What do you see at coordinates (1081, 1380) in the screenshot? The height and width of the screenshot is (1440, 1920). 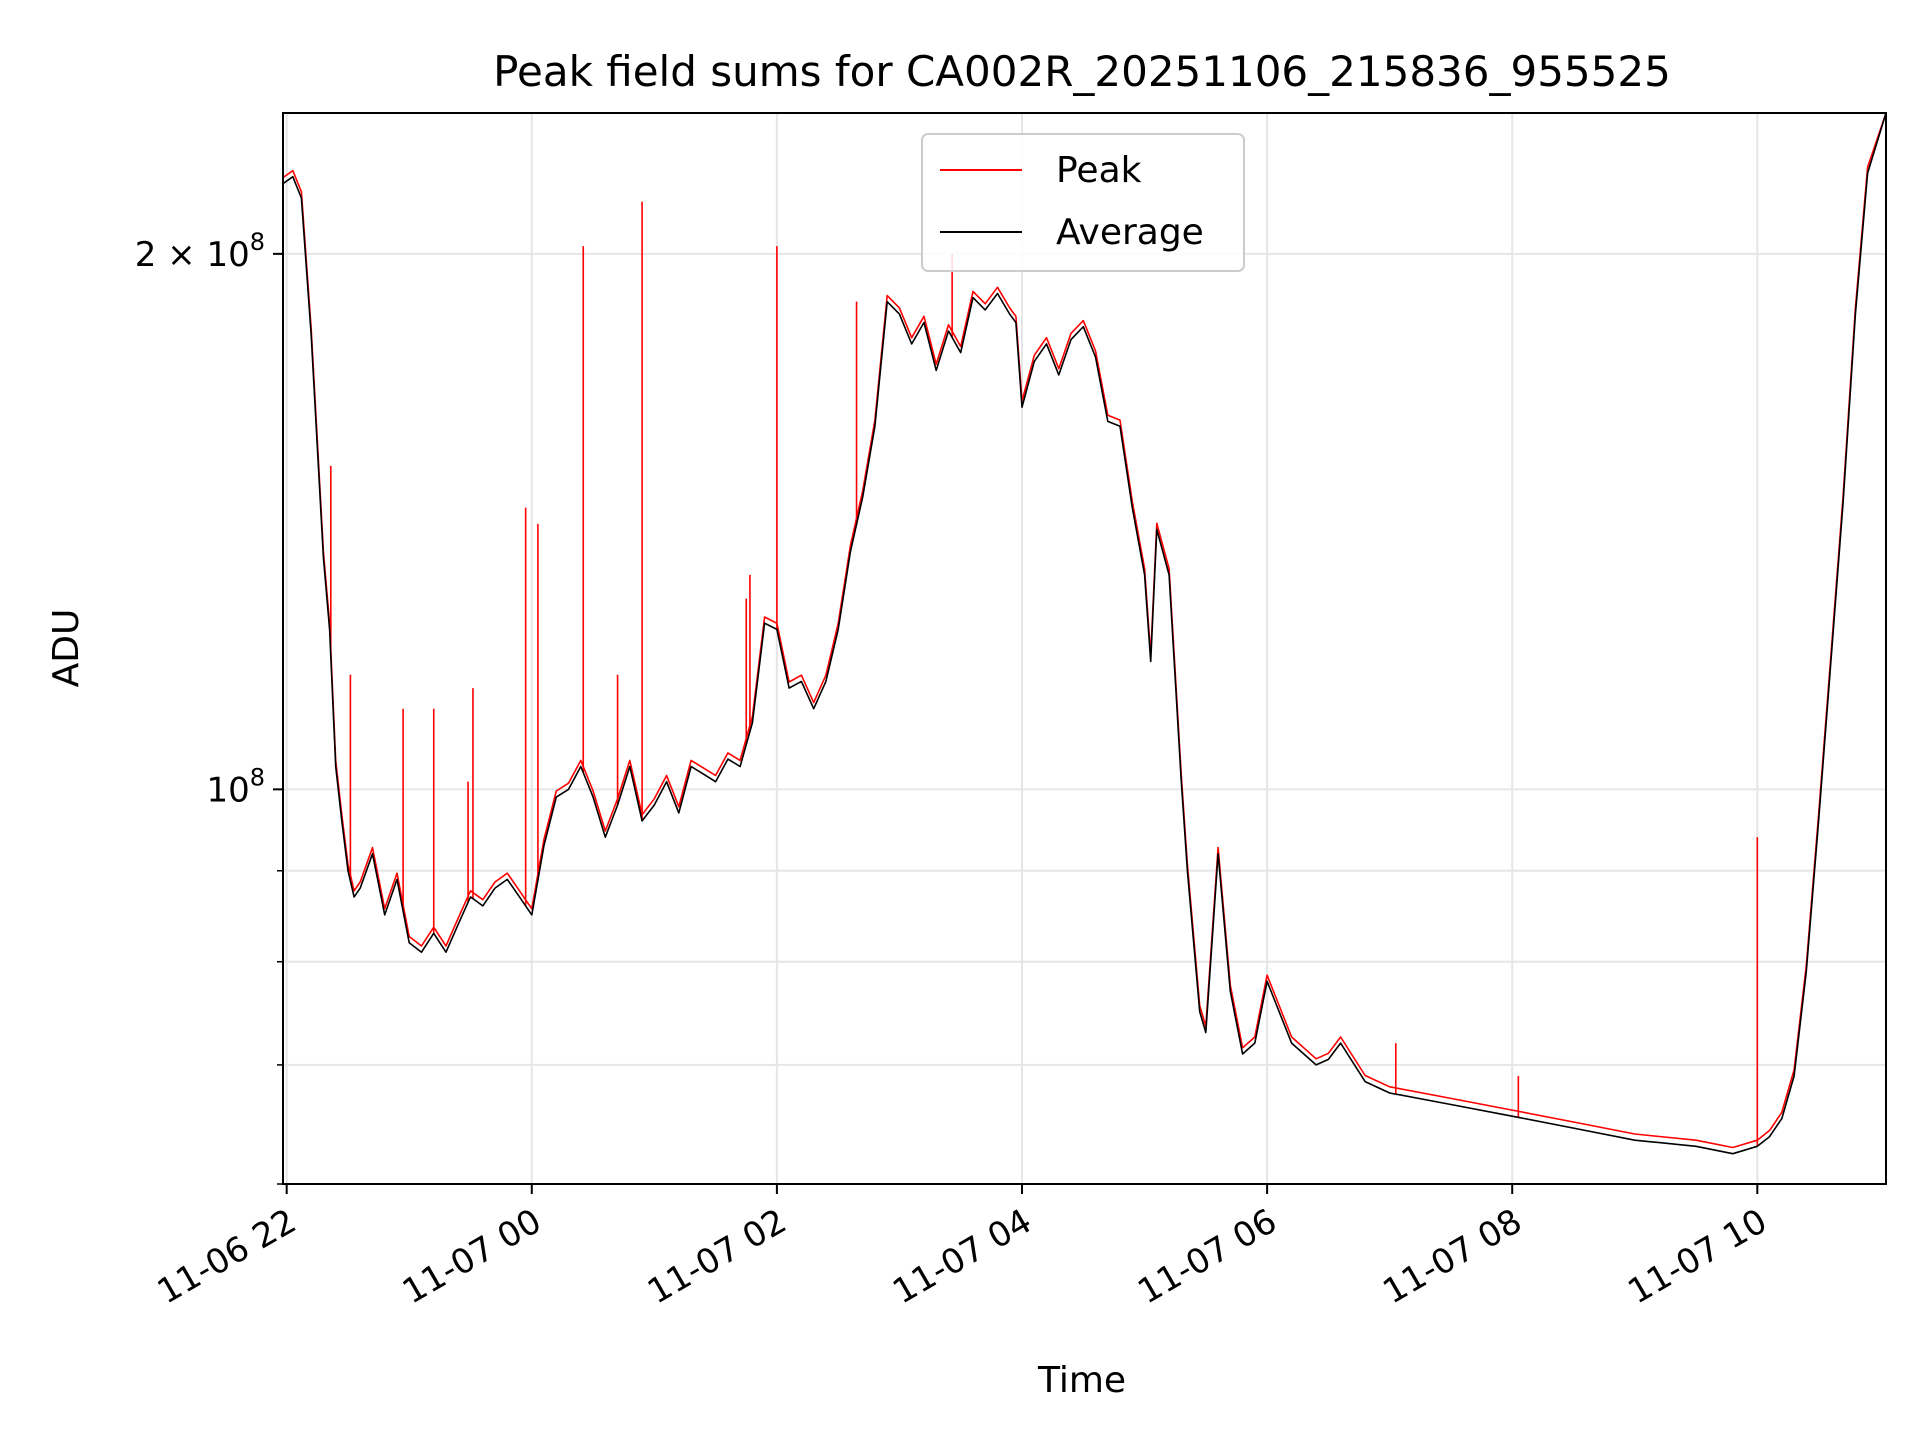 I see `x-axis-label: Time` at bounding box center [1081, 1380].